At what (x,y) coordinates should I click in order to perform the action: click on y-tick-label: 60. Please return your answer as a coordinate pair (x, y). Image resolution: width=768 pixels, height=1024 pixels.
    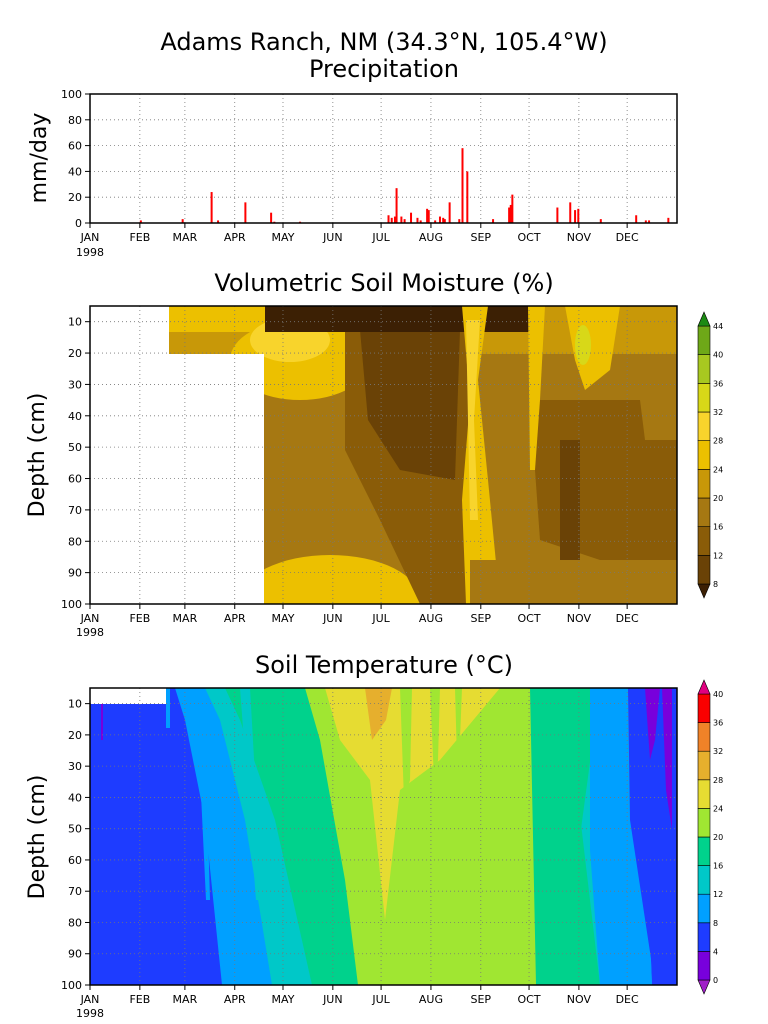
    Looking at the image, I should click on (75, 146).